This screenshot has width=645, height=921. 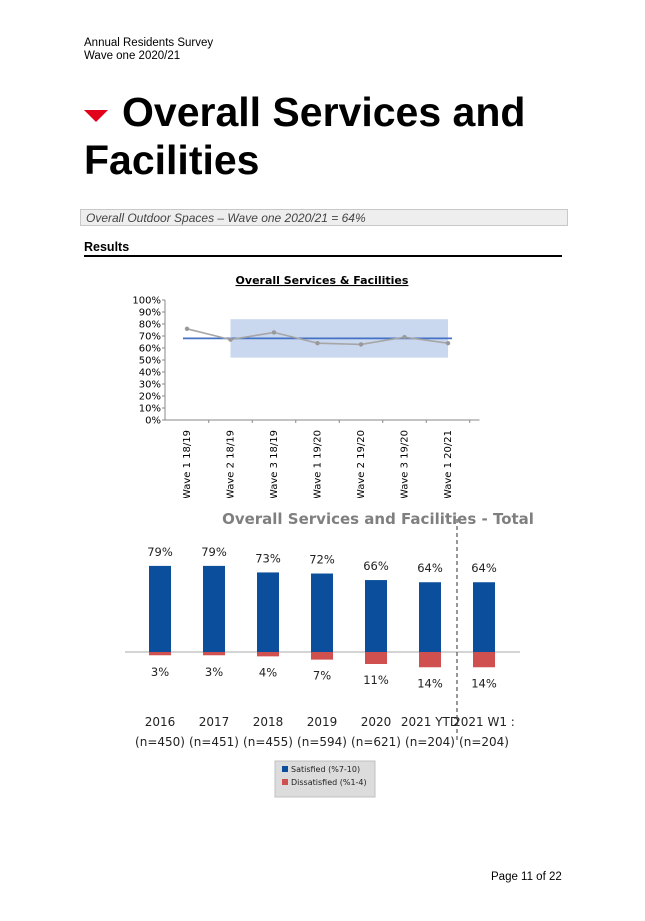 What do you see at coordinates (324, 112) in the screenshot?
I see `title-line-1: Overall Services and` at bounding box center [324, 112].